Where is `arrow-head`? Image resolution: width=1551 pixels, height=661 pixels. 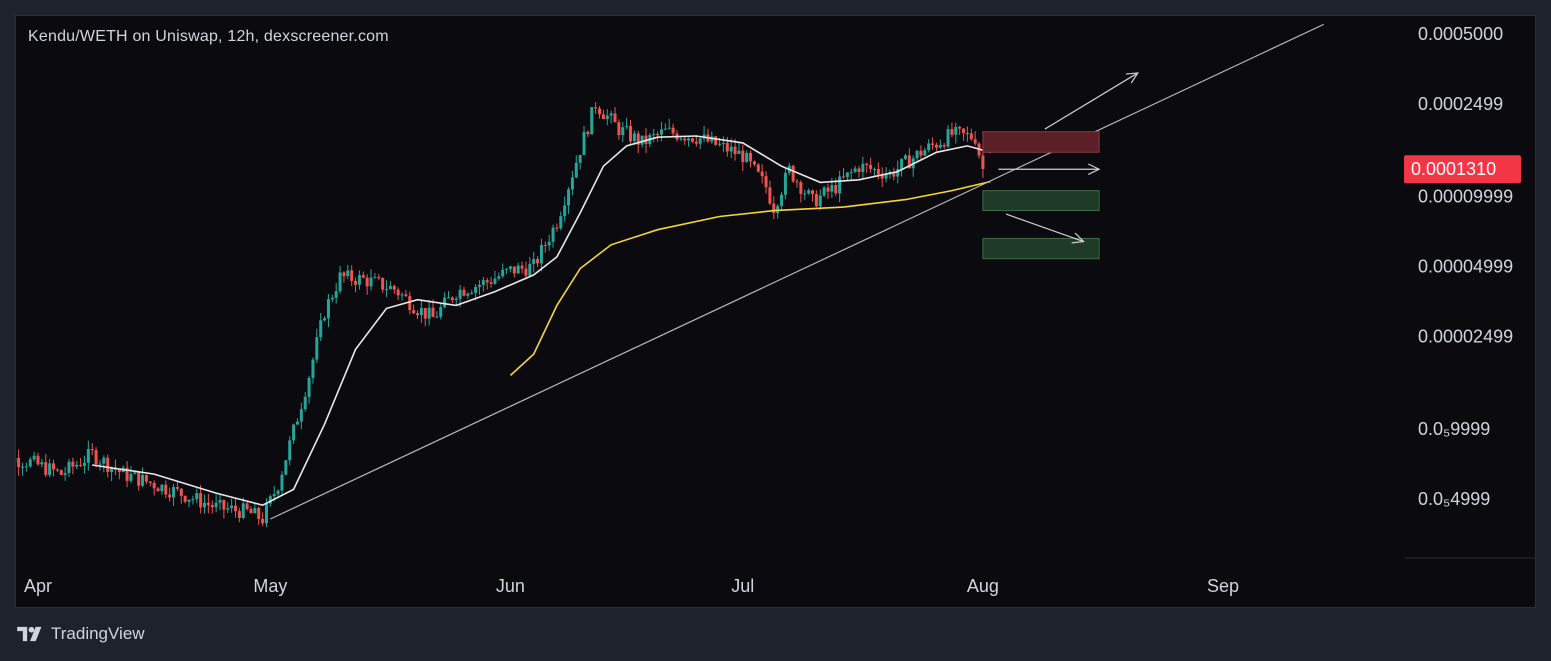 arrow-head is located at coordinates (1094, 169).